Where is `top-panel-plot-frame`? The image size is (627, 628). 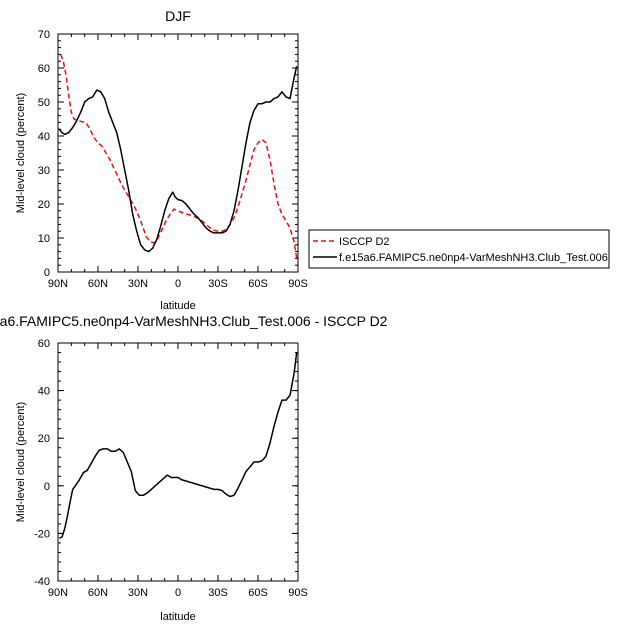
top-panel-plot-frame is located at coordinates (178, 153).